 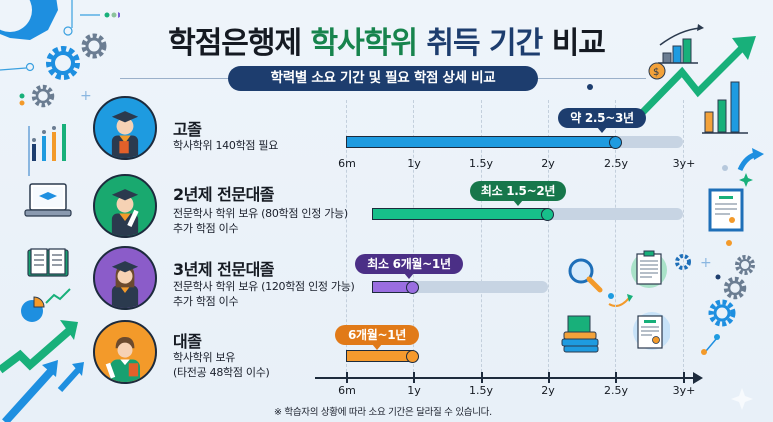 What do you see at coordinates (590, 87) in the screenshot?
I see `decoration-dot` at bounding box center [590, 87].